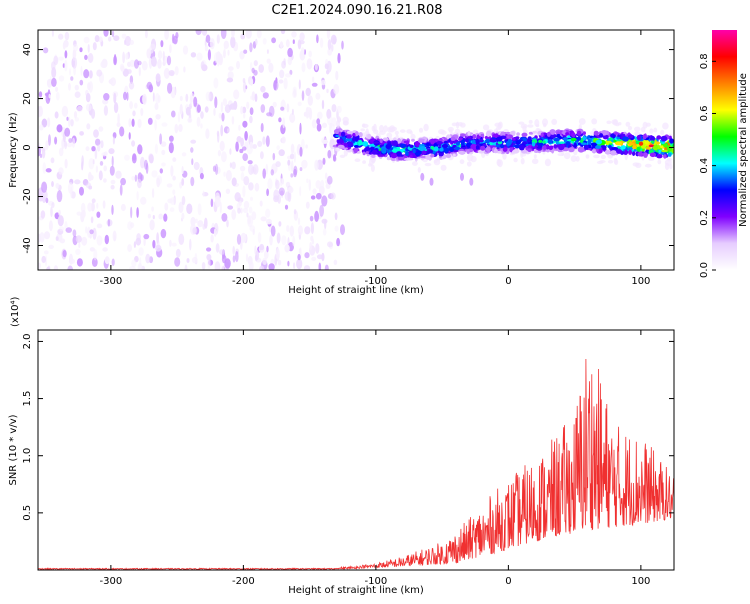 The height and width of the screenshot is (604, 750). I want to click on colorbar-tick-label: 0.8, so click(704, 61).